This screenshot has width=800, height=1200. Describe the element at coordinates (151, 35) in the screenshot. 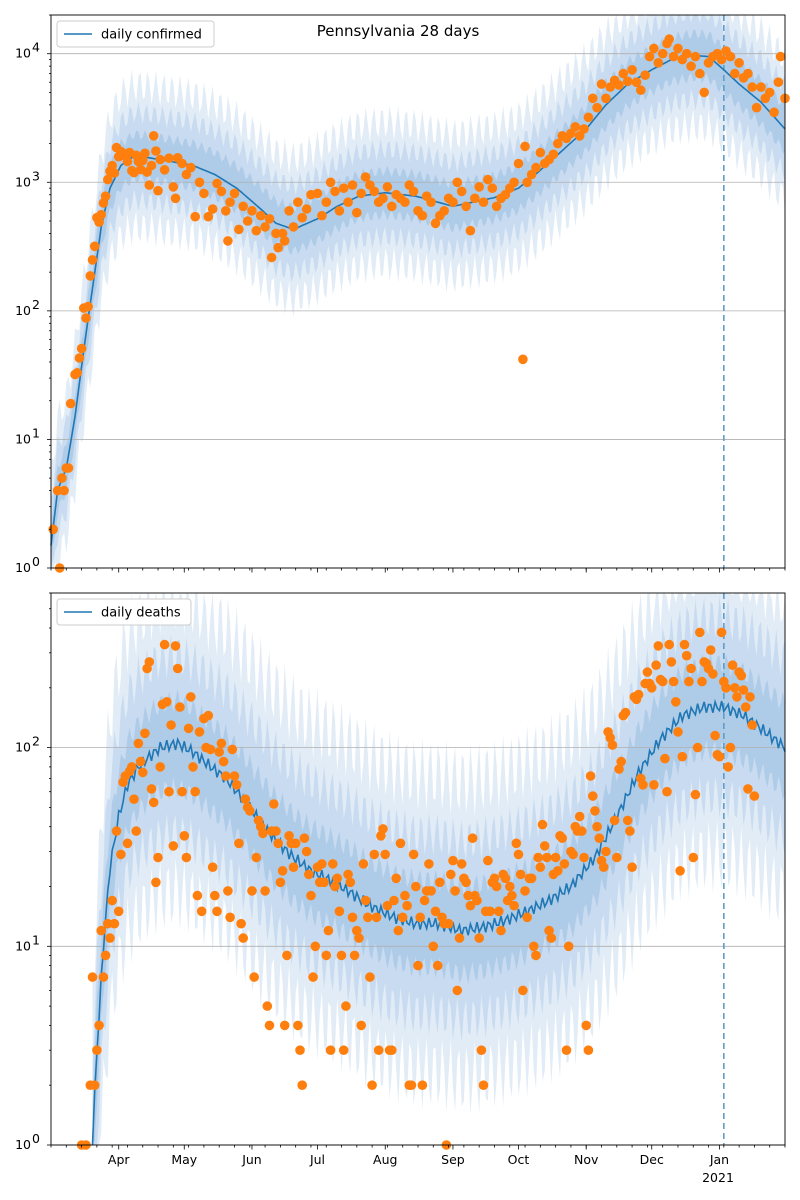

I see `legend-label: daily confirmed` at that location.